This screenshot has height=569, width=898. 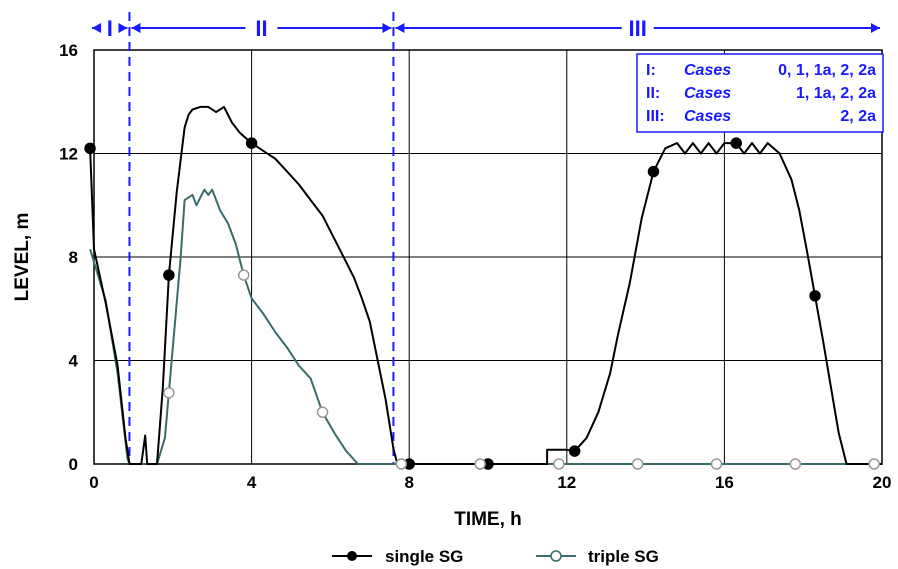 What do you see at coordinates (352, 556) in the screenshot?
I see `legend-single-marker` at bounding box center [352, 556].